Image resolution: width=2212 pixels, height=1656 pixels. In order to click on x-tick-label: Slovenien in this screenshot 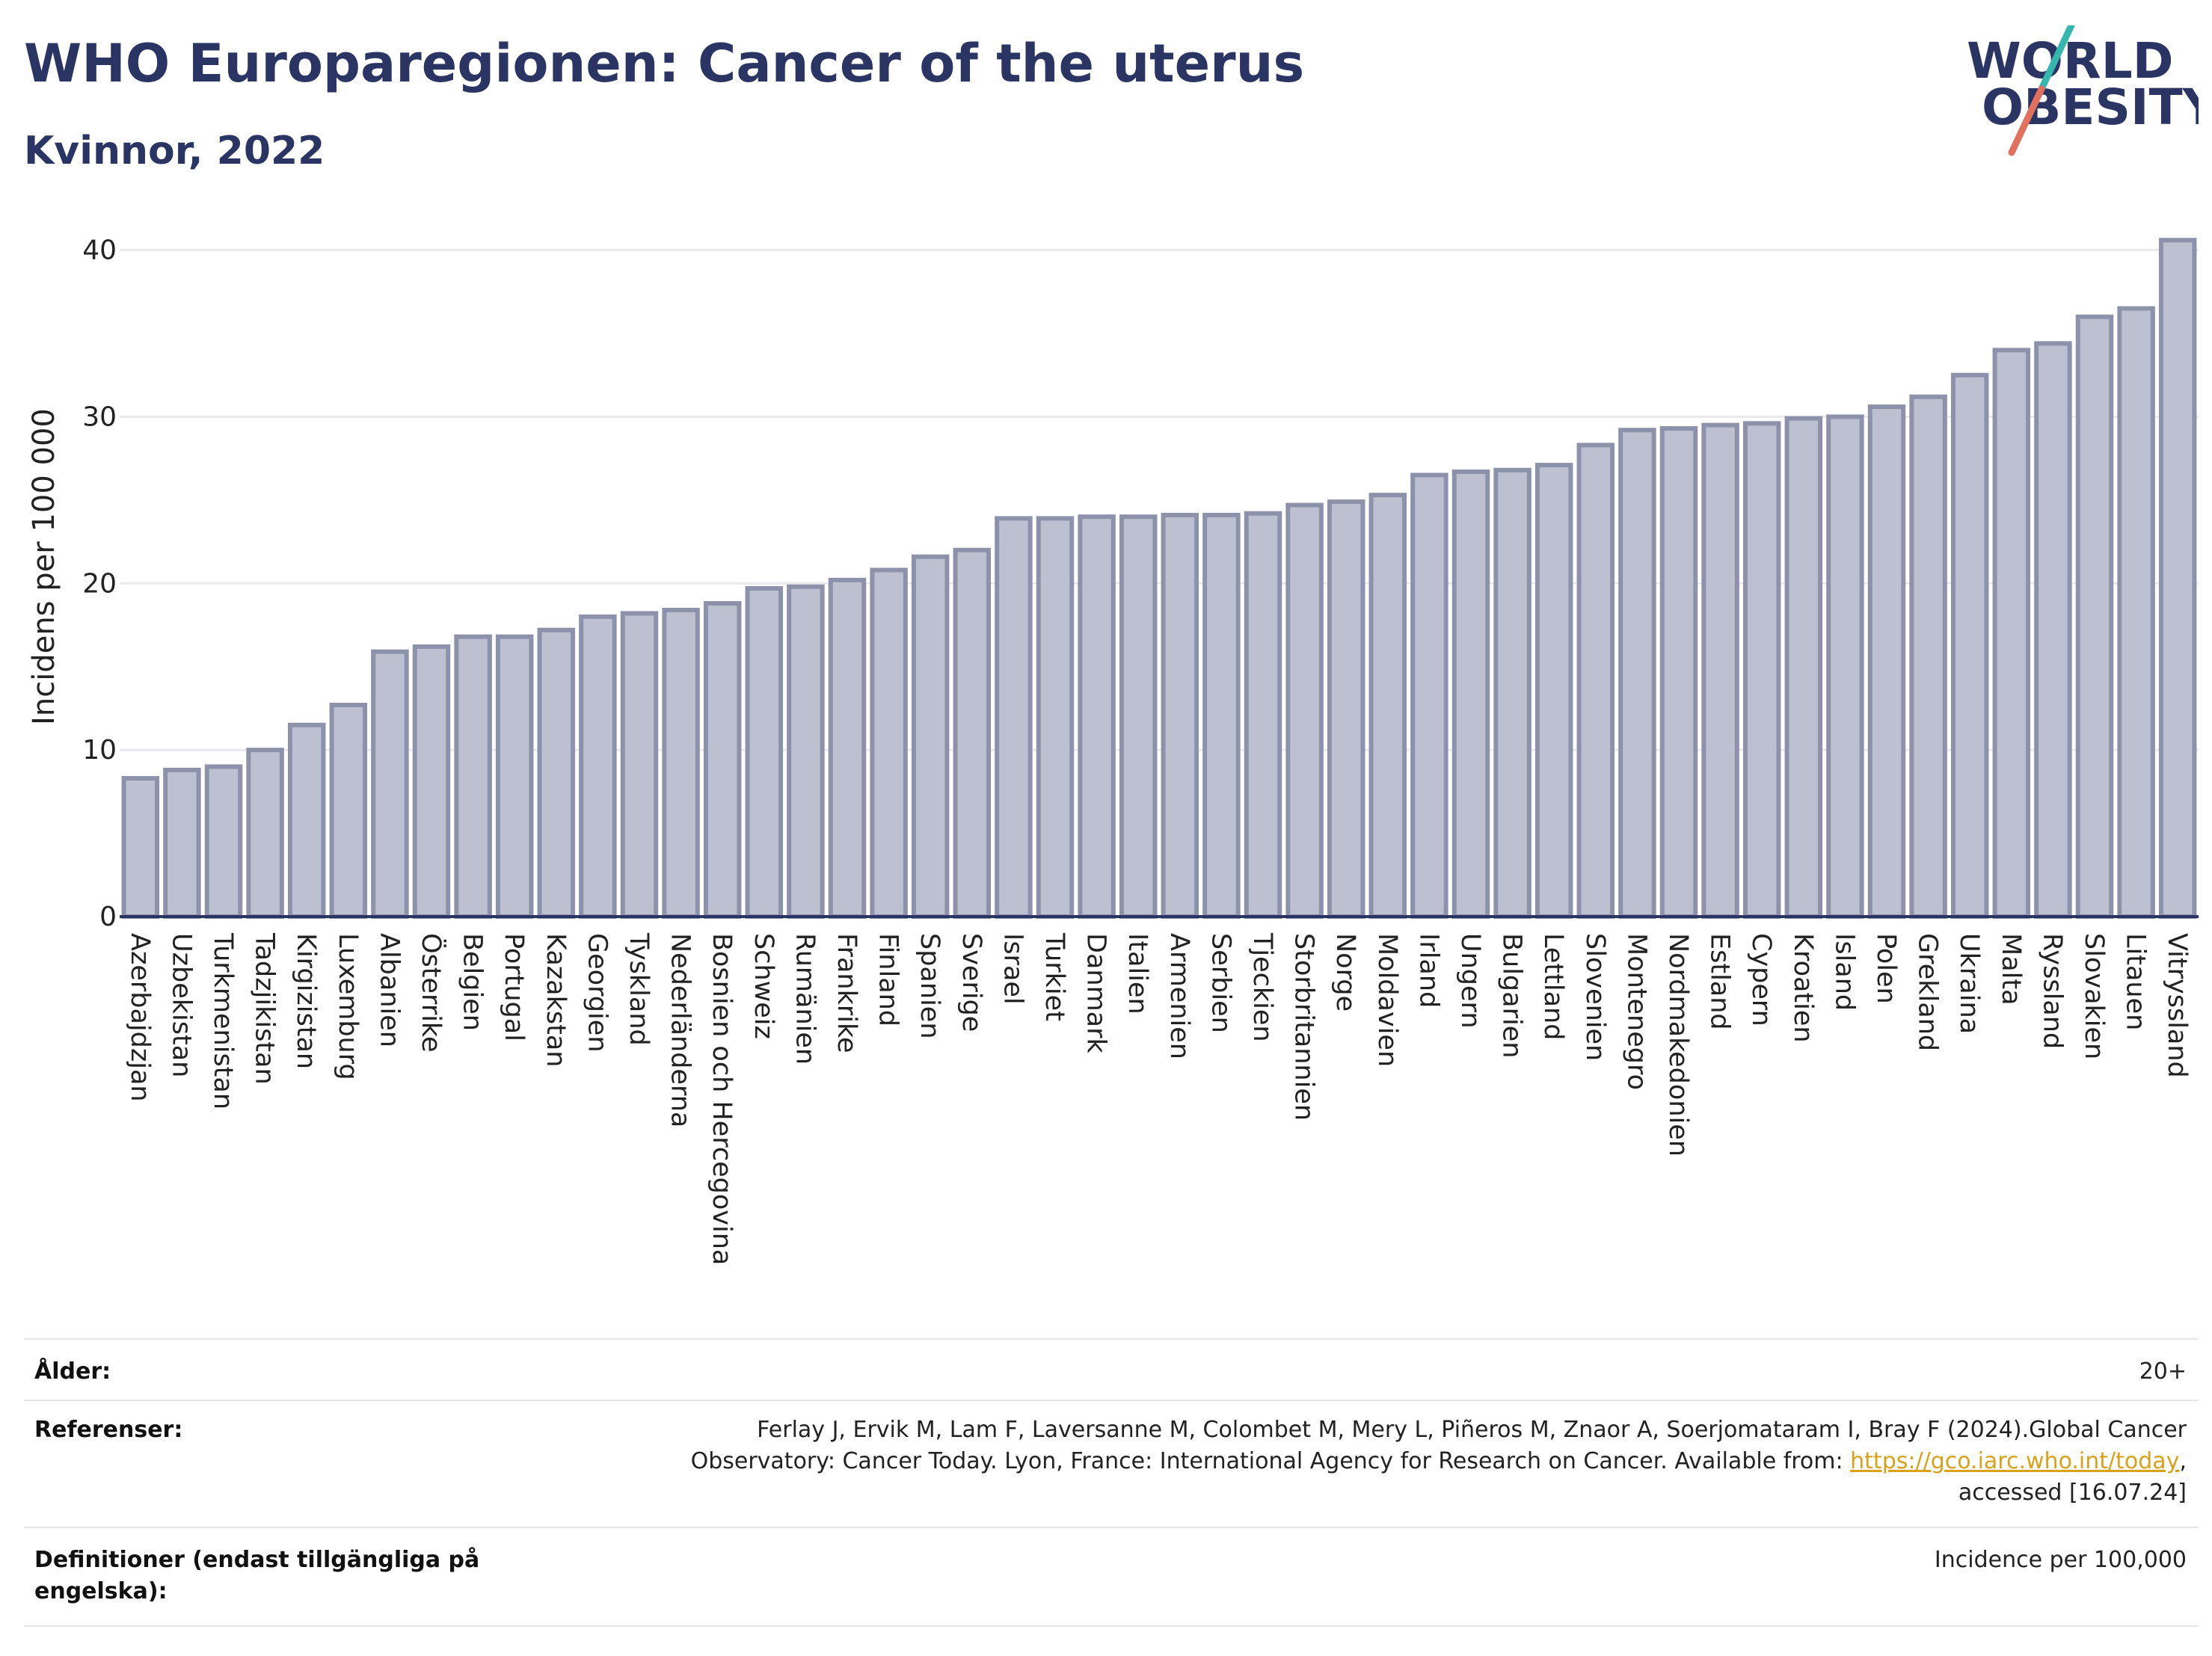, I will do `click(1595, 997)`.